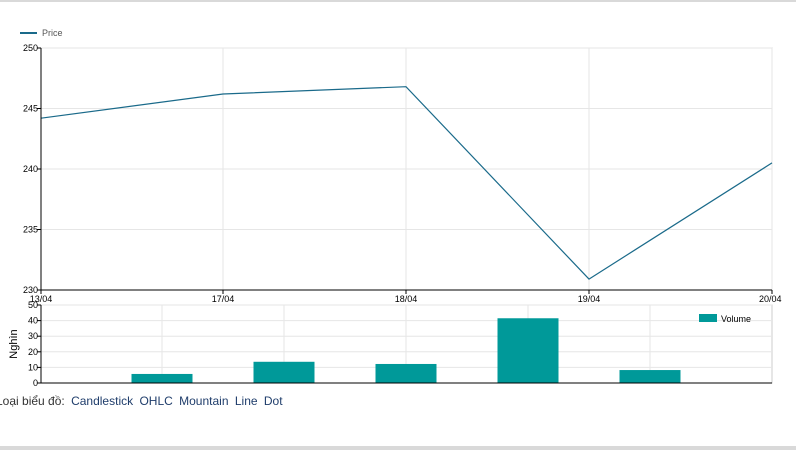  What do you see at coordinates (52, 33) in the screenshot?
I see `price-legend-label: Price` at bounding box center [52, 33].